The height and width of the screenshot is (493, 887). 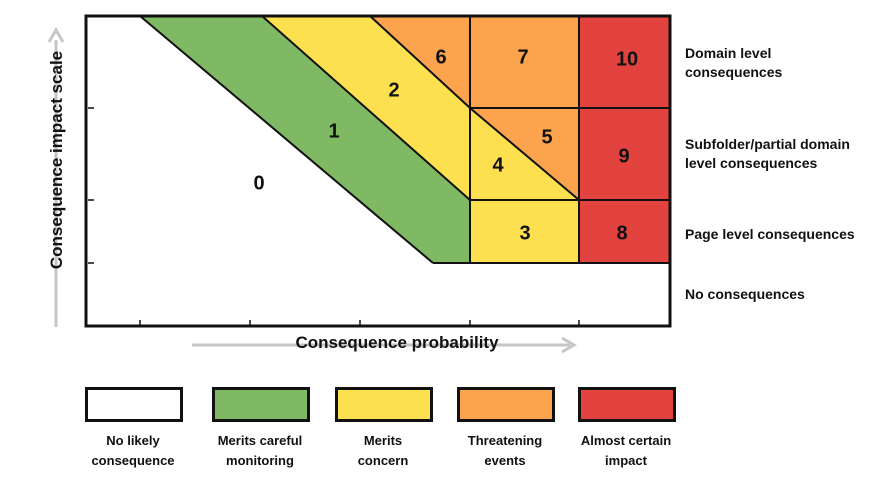 I want to click on zone-8-red, so click(x=624, y=231).